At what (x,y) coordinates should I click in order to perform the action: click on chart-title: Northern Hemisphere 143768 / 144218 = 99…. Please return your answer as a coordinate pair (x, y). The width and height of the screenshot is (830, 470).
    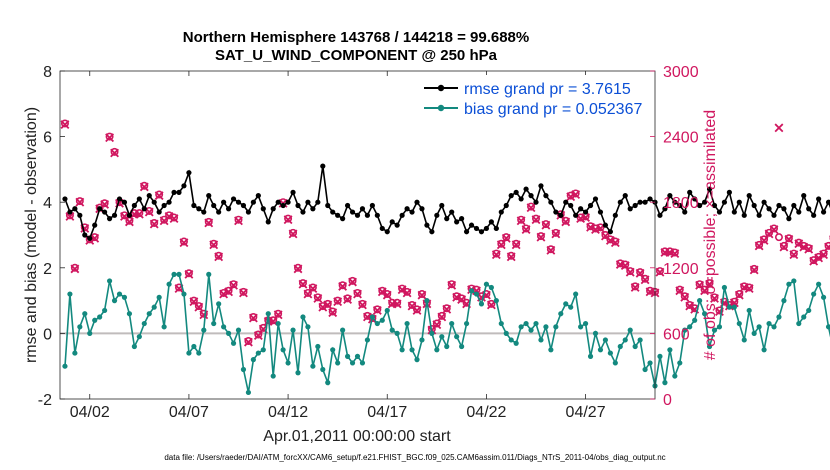
    Looking at the image, I should click on (356, 37).